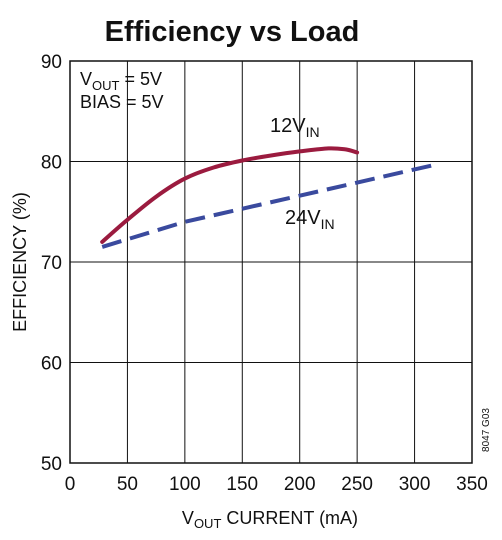 This screenshot has height=540, width=502. I want to click on annotation-vout-sub: OUT, so click(106, 85).